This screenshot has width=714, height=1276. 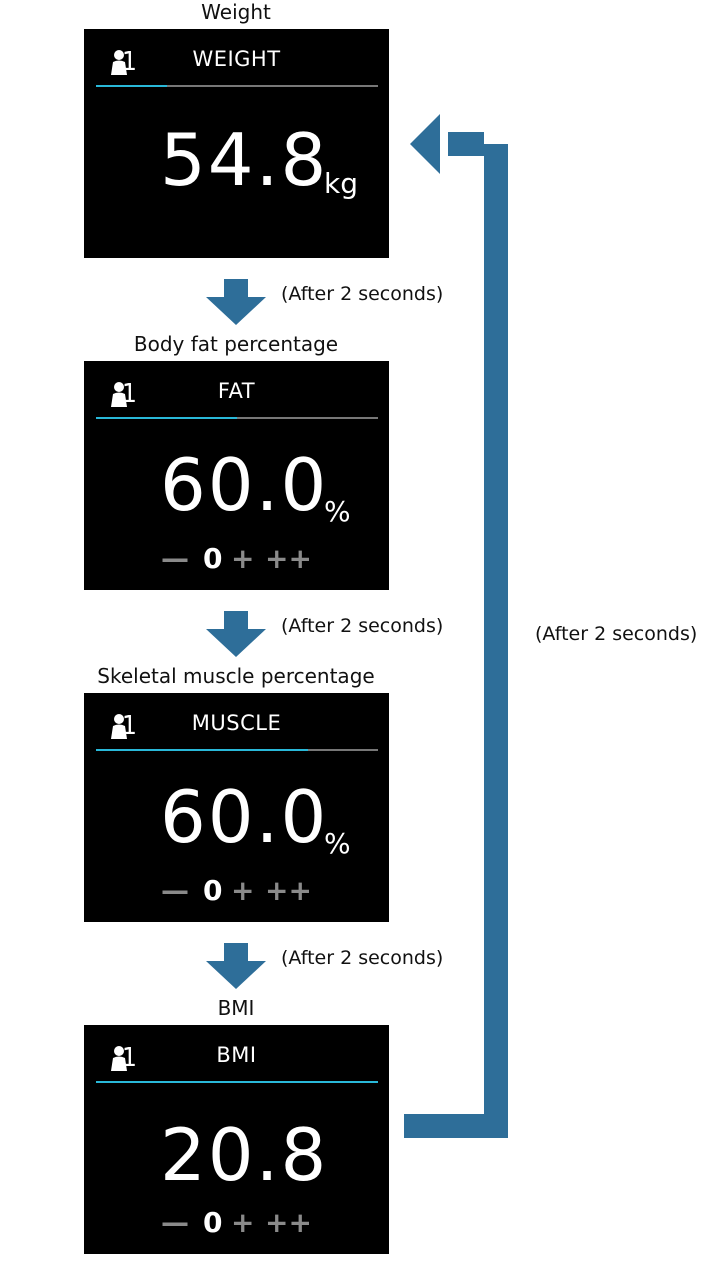 What do you see at coordinates (244, 160) in the screenshot?
I see `measurement-value: 54.8` at bounding box center [244, 160].